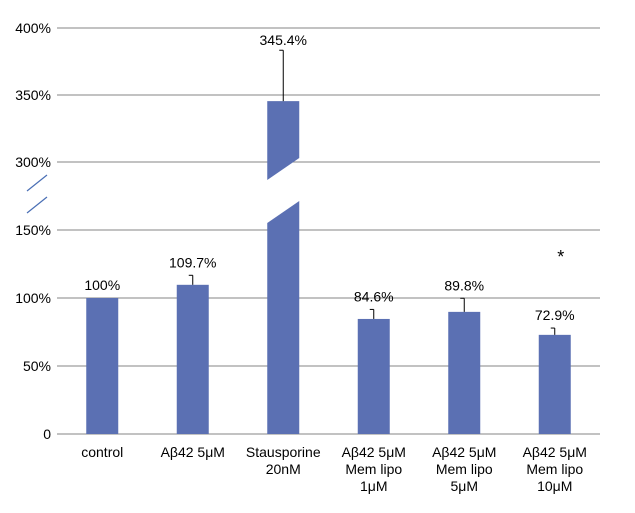 This screenshot has width=635, height=513. I want to click on y-tick-label: 150%, so click(33, 230).